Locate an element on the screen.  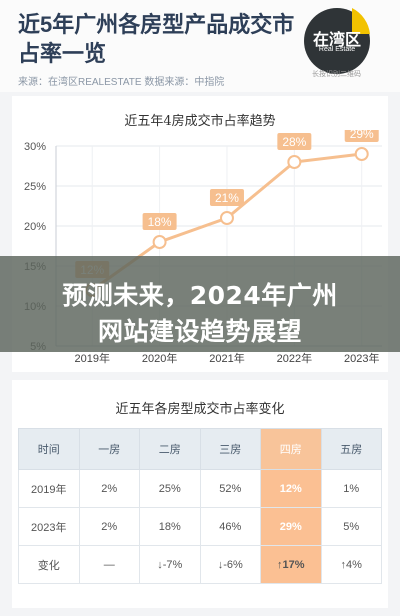
table-cell-increase: ↑4% is located at coordinates (351, 564).